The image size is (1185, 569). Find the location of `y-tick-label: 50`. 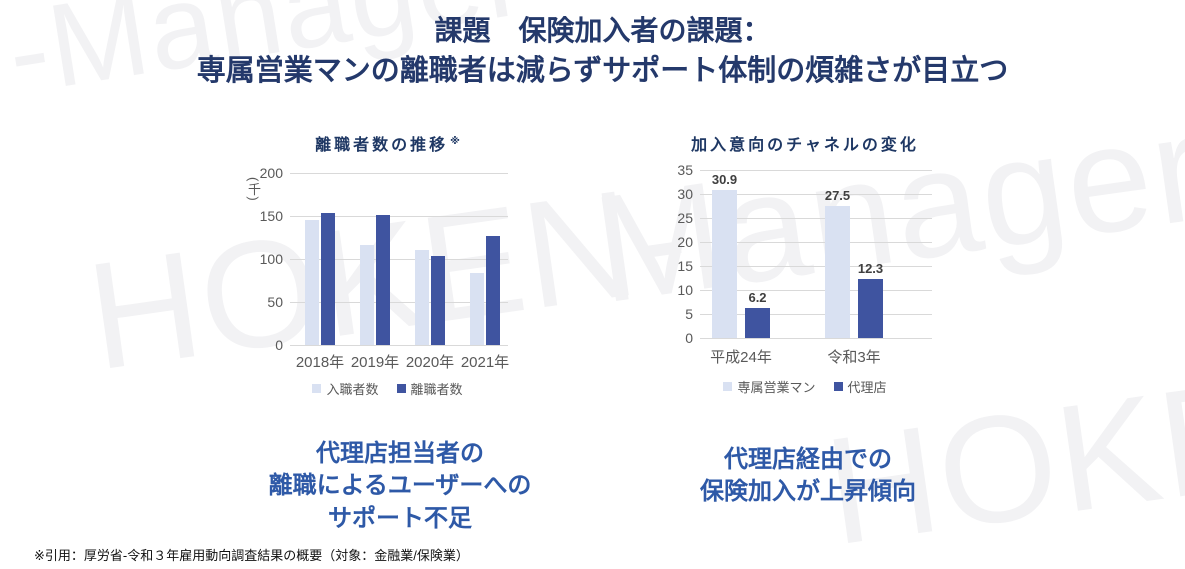

y-tick-label: 50 is located at coordinates (275, 302).